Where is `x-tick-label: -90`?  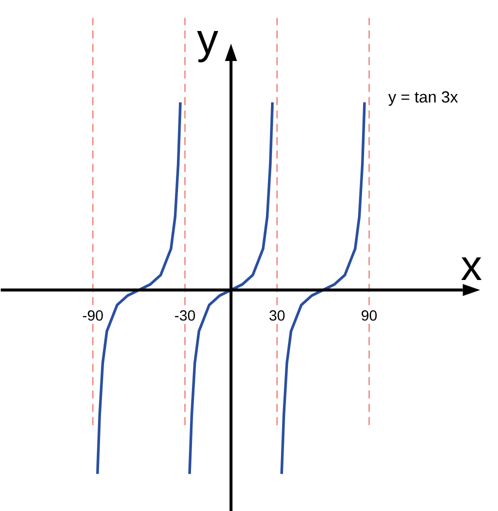 x-tick-label: -90 is located at coordinates (92, 315).